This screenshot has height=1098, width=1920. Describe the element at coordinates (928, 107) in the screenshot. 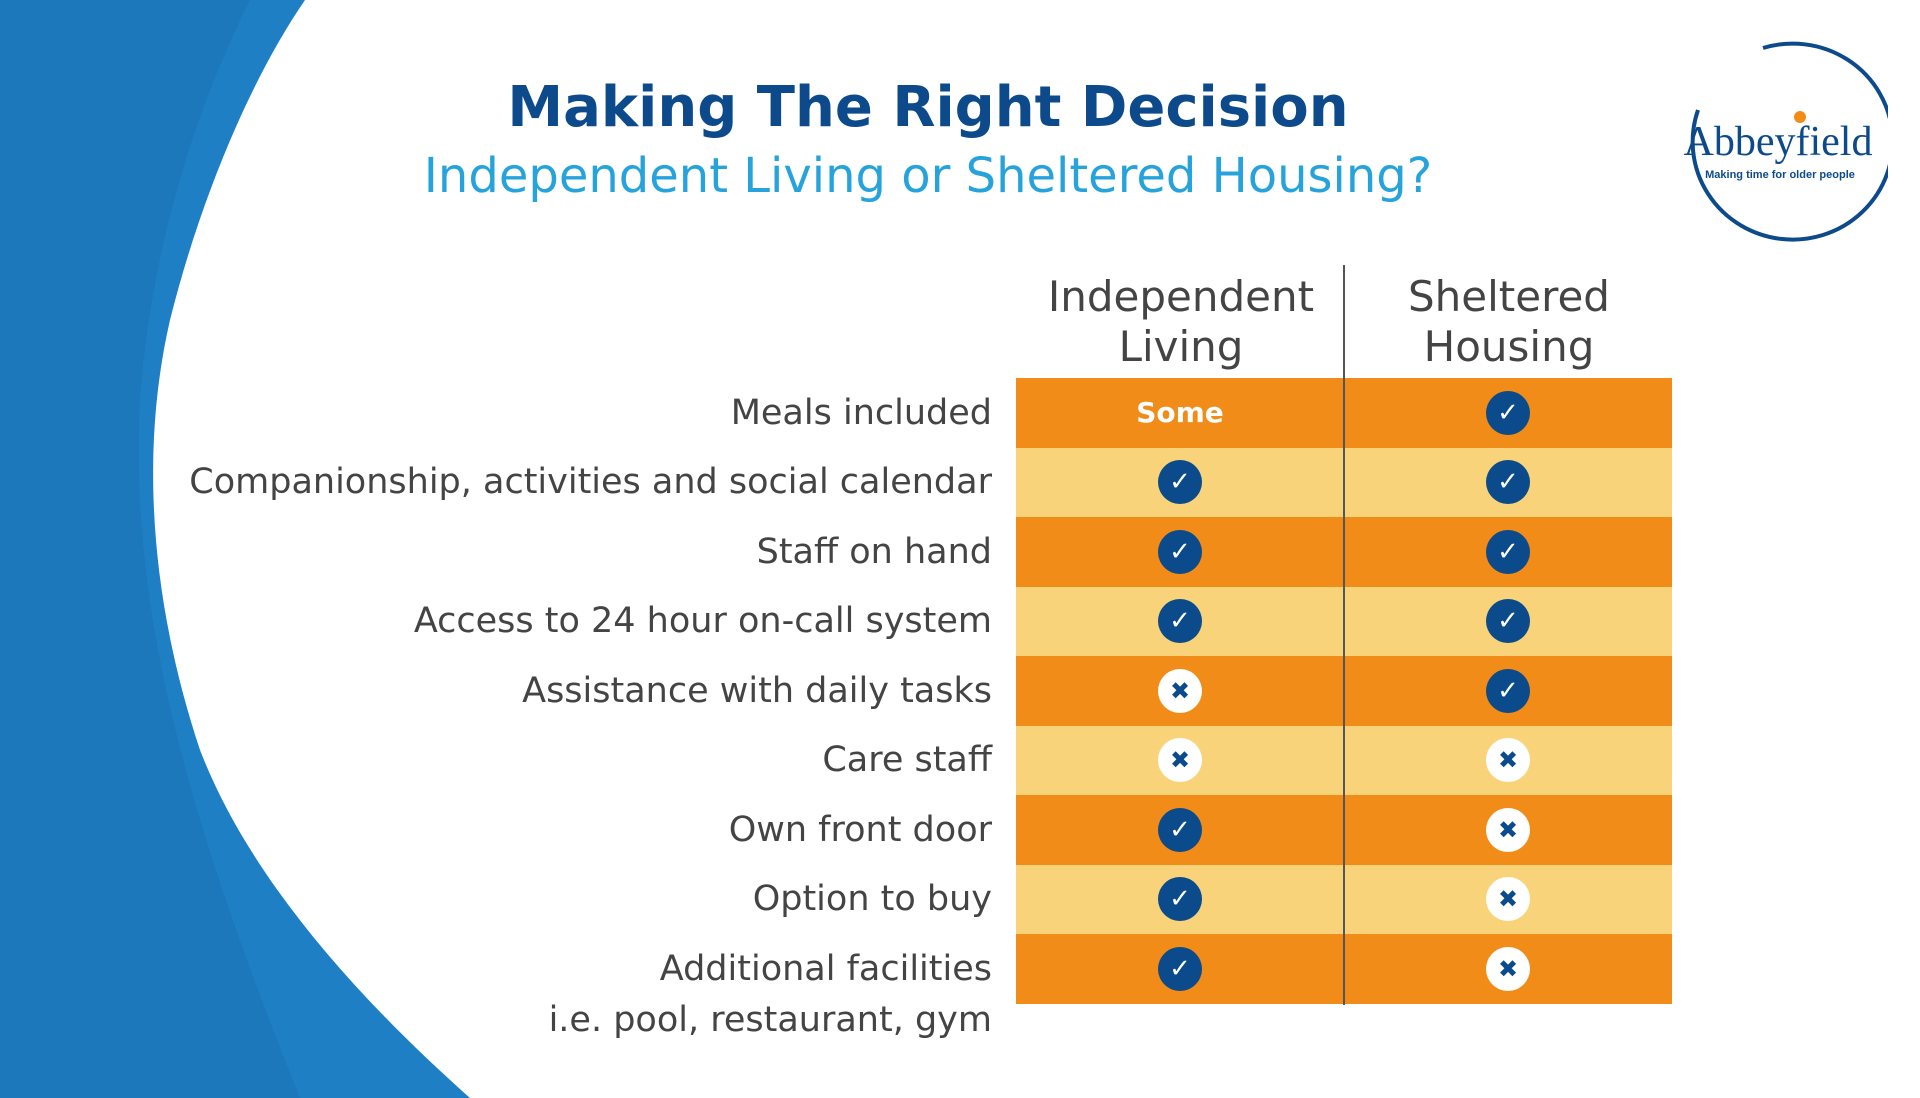

I see `page-title: Making The Right Decision` at that location.